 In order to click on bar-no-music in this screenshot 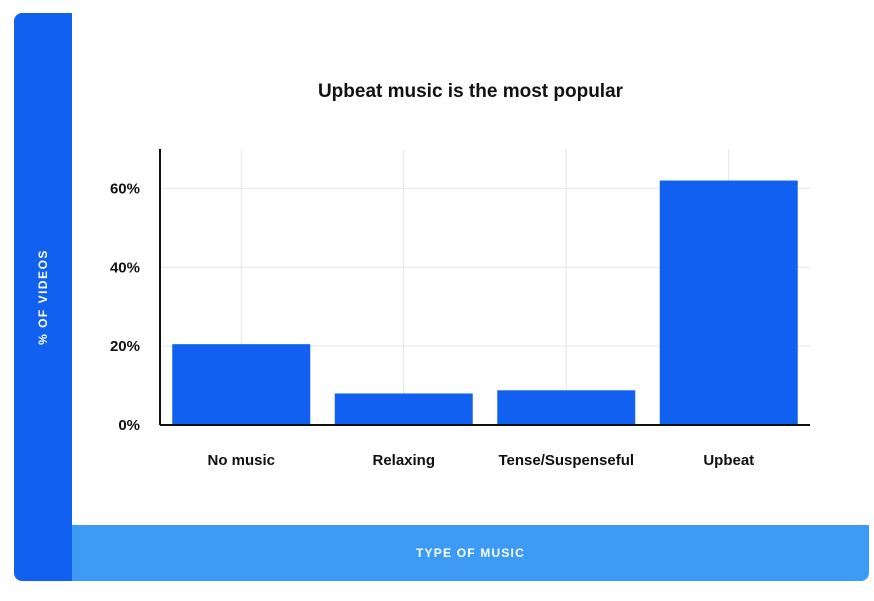, I will do `click(241, 384)`.